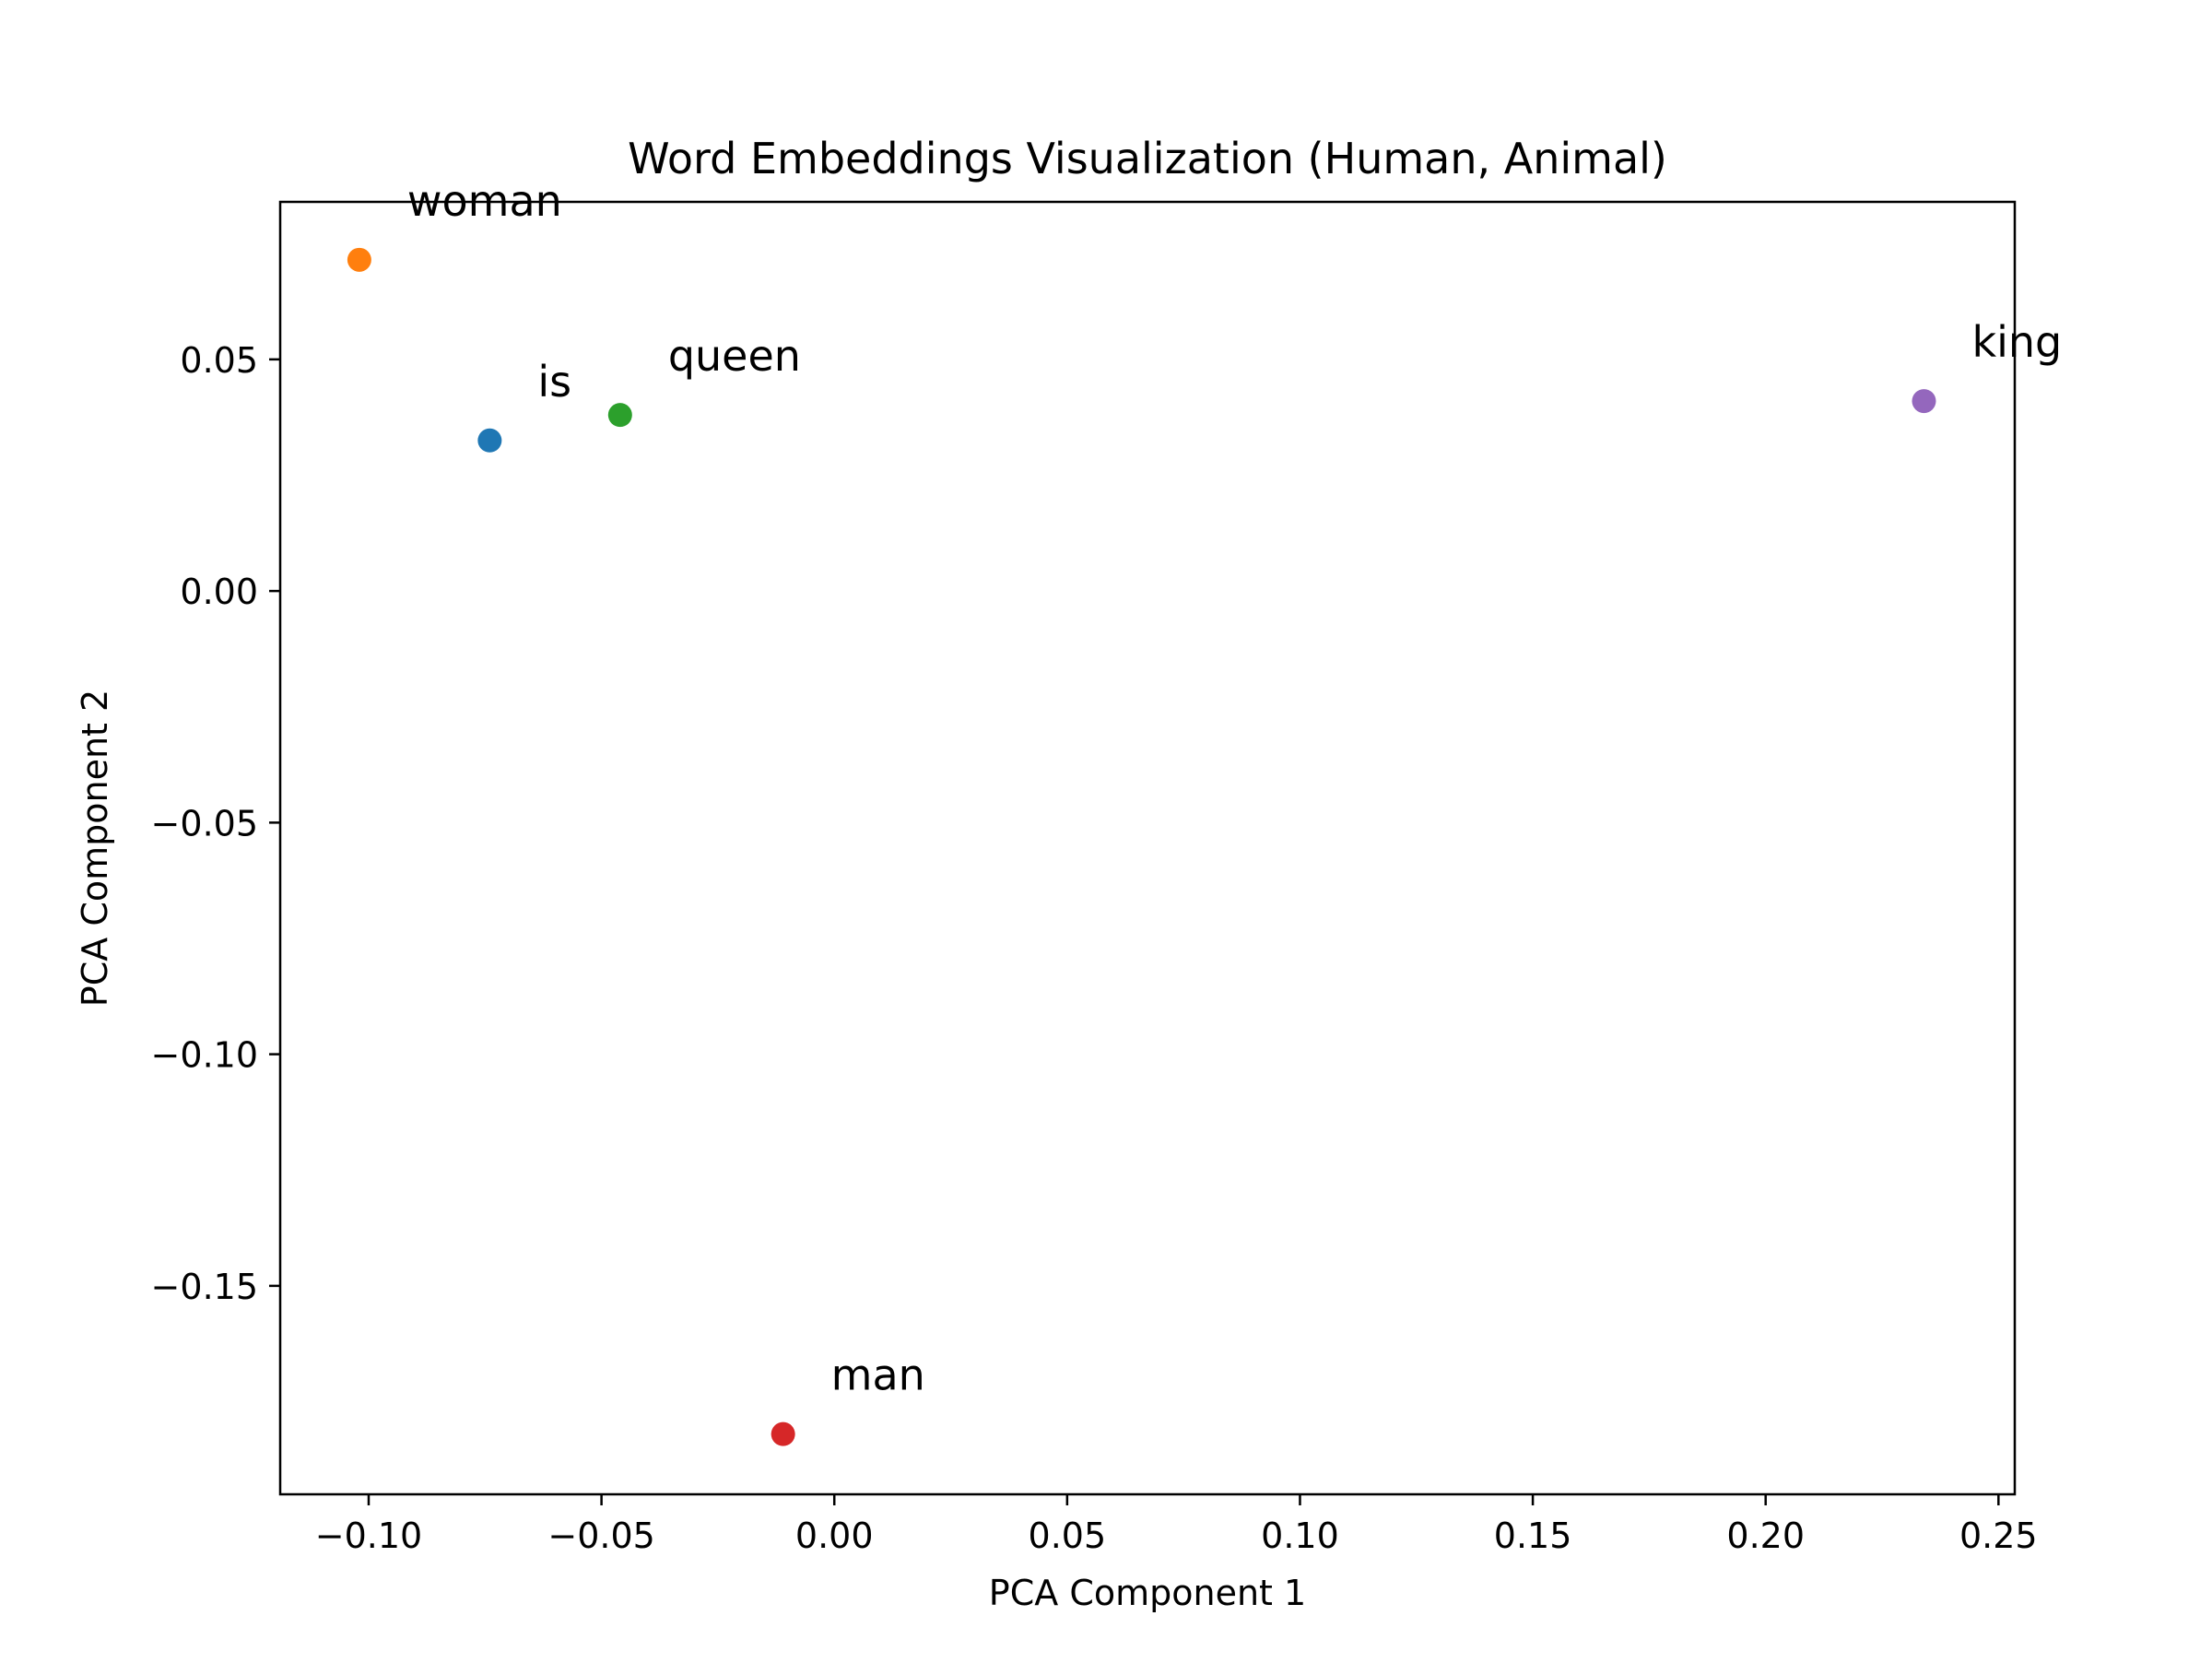 The width and height of the screenshot is (2212, 1663). Describe the element at coordinates (219, 360) in the screenshot. I see `y-tick-label: 0.05` at that location.